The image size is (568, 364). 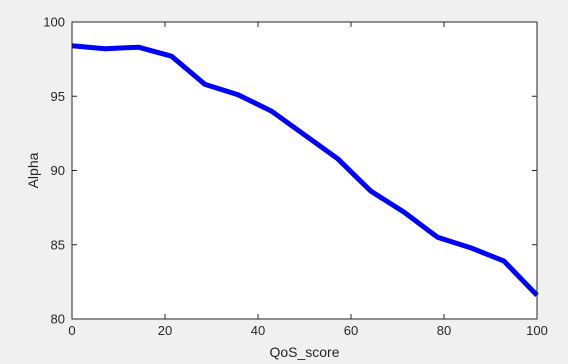 What do you see at coordinates (351, 330) in the screenshot?
I see `x-tick-label: 60` at bounding box center [351, 330].